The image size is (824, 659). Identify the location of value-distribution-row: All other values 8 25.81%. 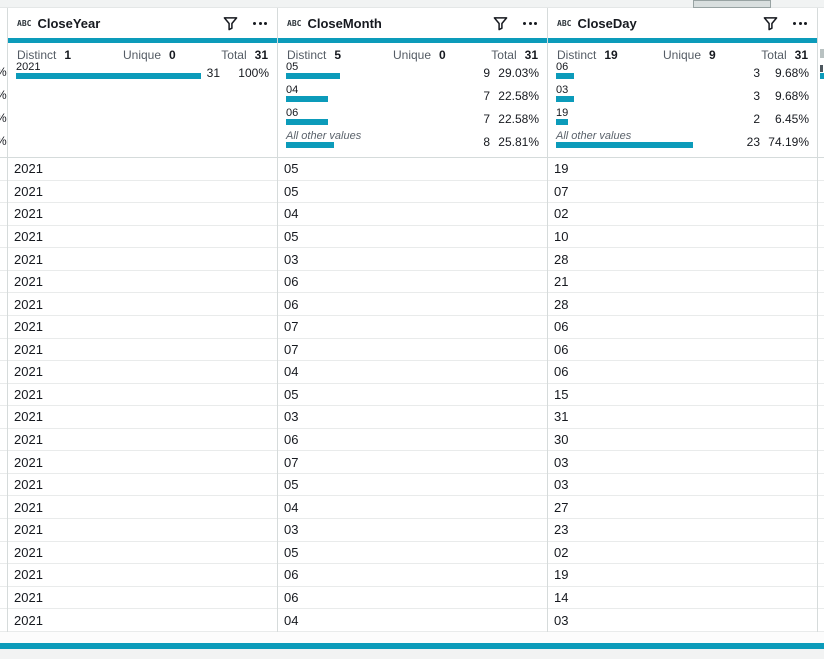
(412, 142).